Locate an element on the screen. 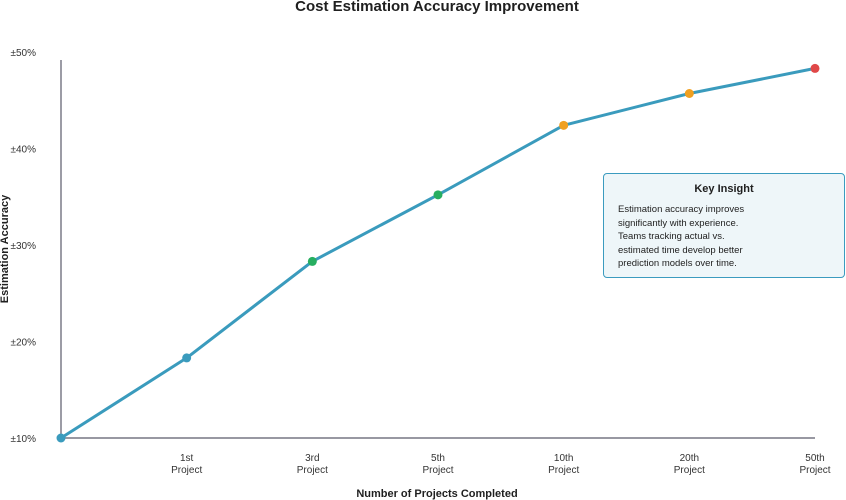 Image resolution: width=846 pixels, height=500 pixels. x-tick-label: 3rd is located at coordinates (312, 458).